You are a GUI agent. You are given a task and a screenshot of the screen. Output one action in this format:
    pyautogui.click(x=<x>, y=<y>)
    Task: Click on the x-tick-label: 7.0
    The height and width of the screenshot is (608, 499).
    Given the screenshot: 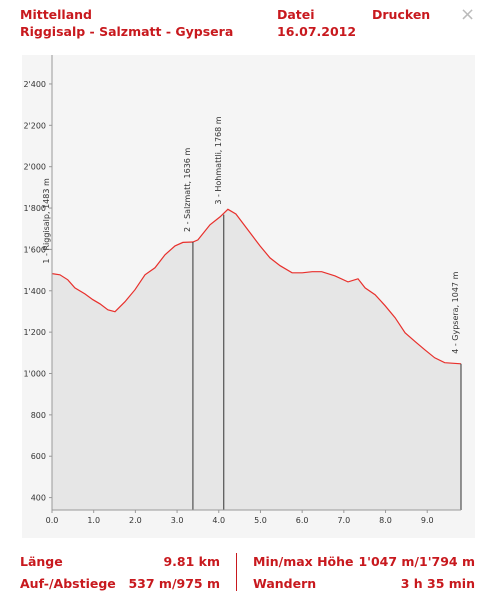 What is the action you would take?
    pyautogui.click(x=343, y=520)
    